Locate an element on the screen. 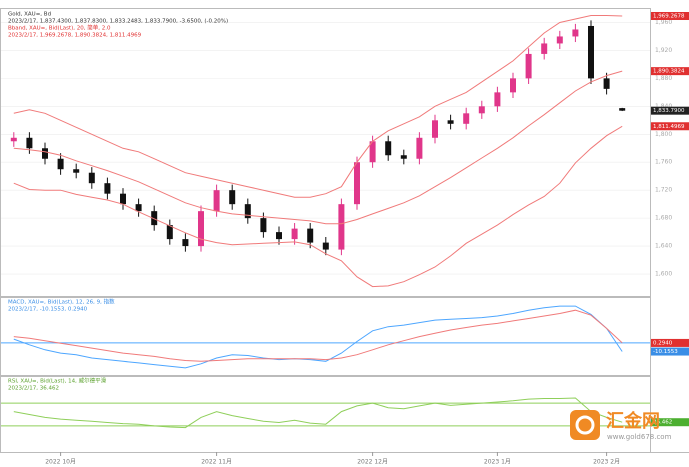 This screenshot has height=467, width=689. y-tick-label: 1,880 is located at coordinates (663, 78).